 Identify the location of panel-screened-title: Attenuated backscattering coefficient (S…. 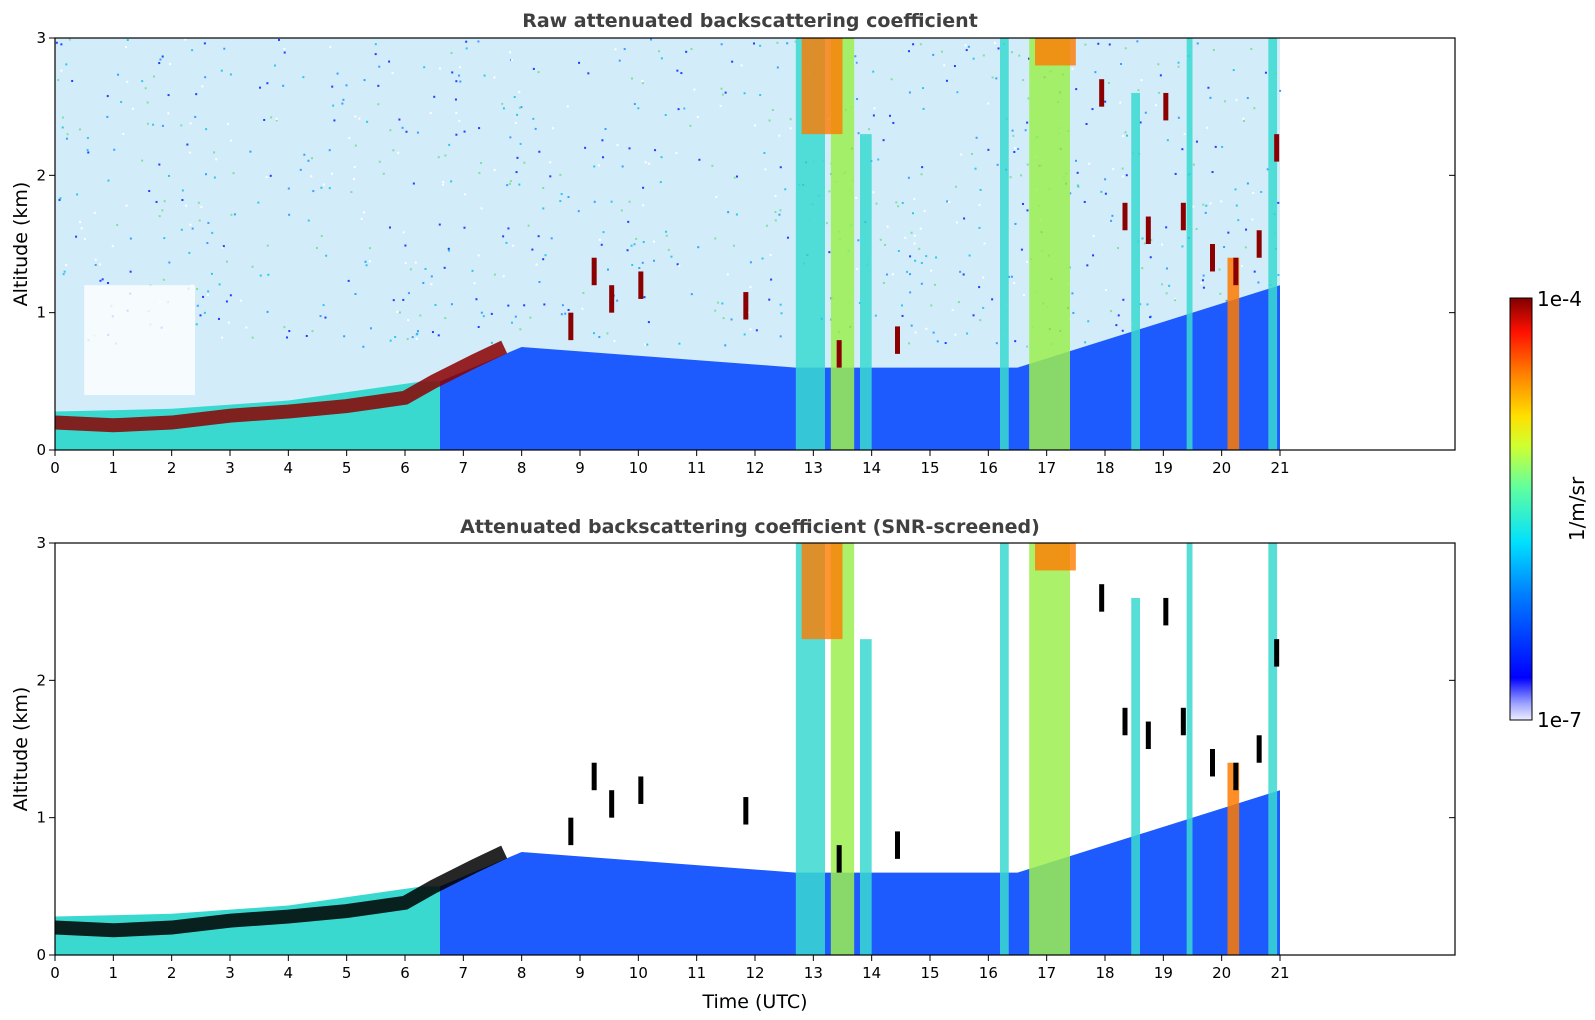
(750, 527).